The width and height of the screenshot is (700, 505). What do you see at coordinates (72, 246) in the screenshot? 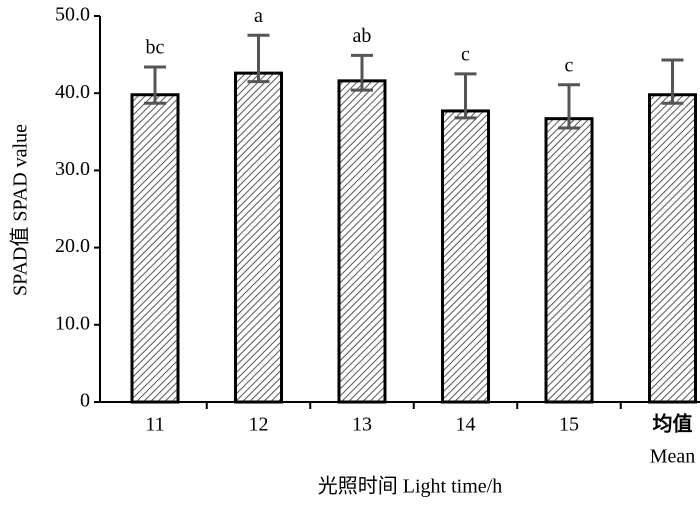
I see `y-tick-label: 20.0` at bounding box center [72, 246].